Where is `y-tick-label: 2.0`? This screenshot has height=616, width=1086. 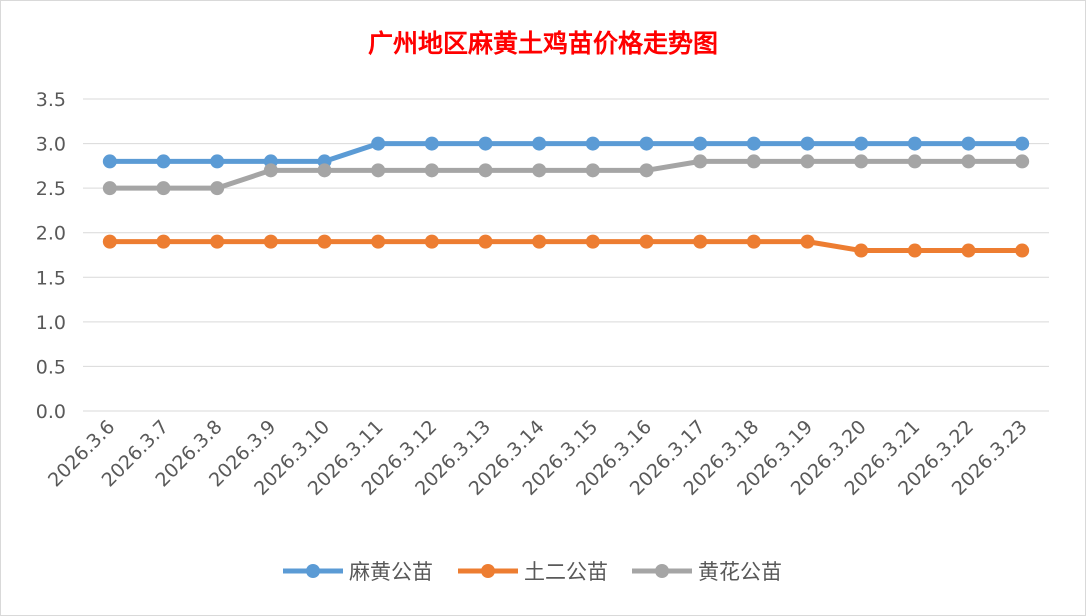 y-tick-label: 2.0 is located at coordinates (51, 234).